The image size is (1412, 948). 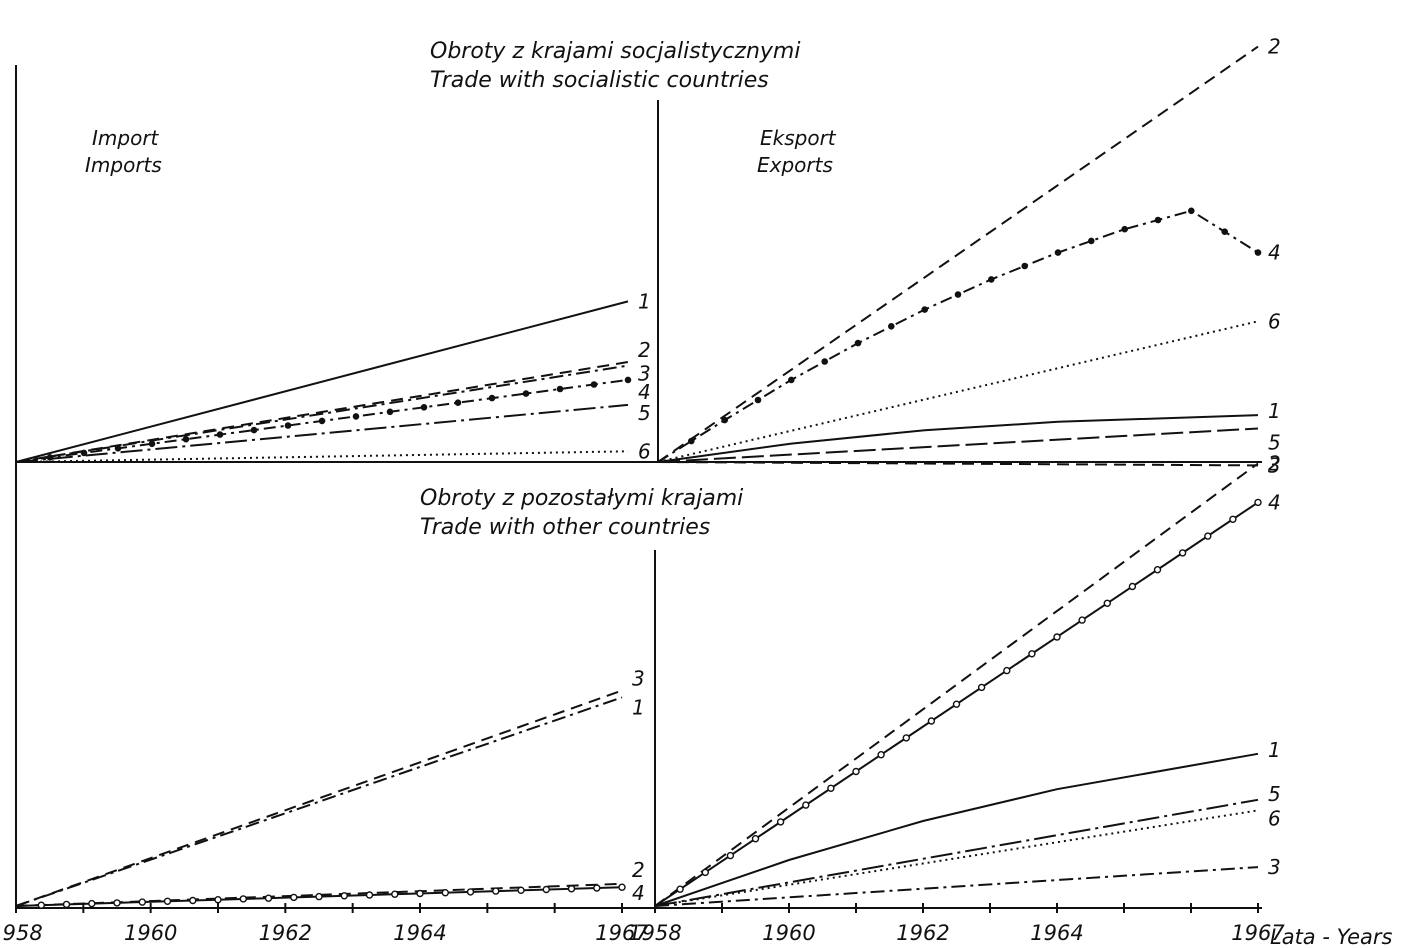 I want to click on top-title-english: Trade with socialistic countries, so click(x=599, y=80).